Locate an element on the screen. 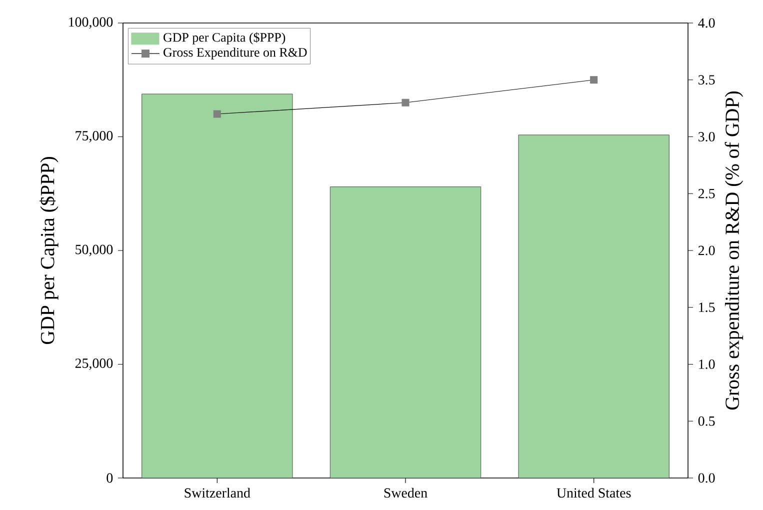  y2-tick-label: 0.0 is located at coordinates (706, 478).